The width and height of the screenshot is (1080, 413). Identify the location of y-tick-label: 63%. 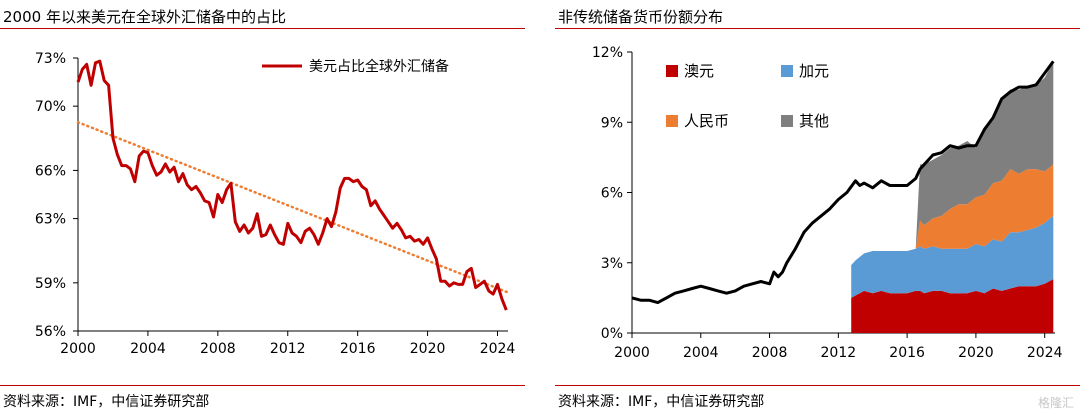
(50, 220).